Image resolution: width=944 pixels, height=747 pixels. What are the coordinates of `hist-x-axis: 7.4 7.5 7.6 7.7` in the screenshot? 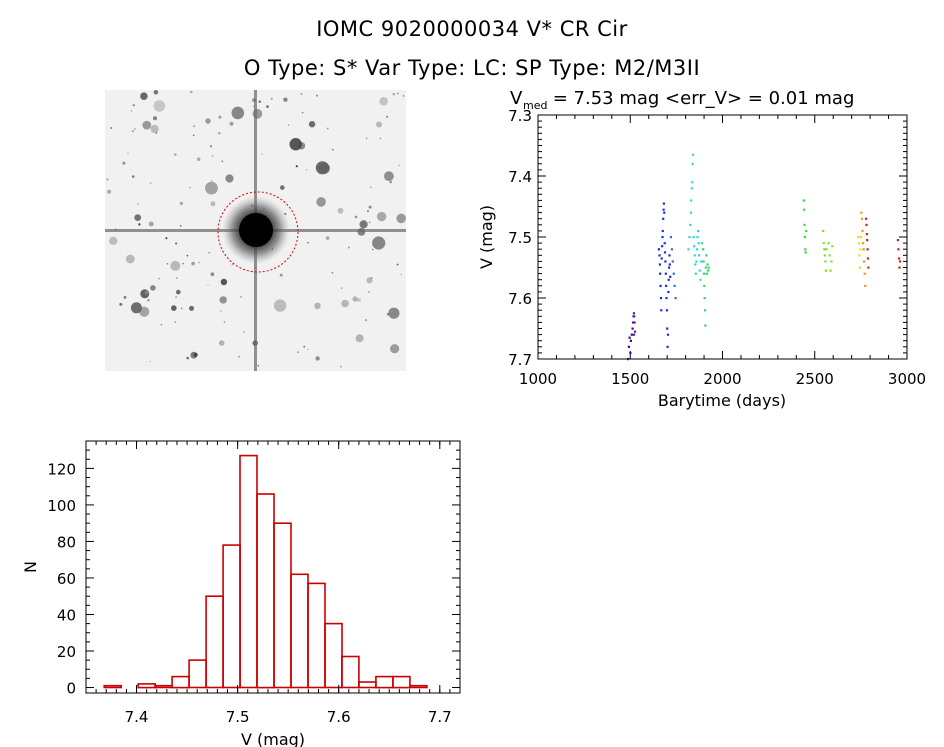 It's located at (273, 583).